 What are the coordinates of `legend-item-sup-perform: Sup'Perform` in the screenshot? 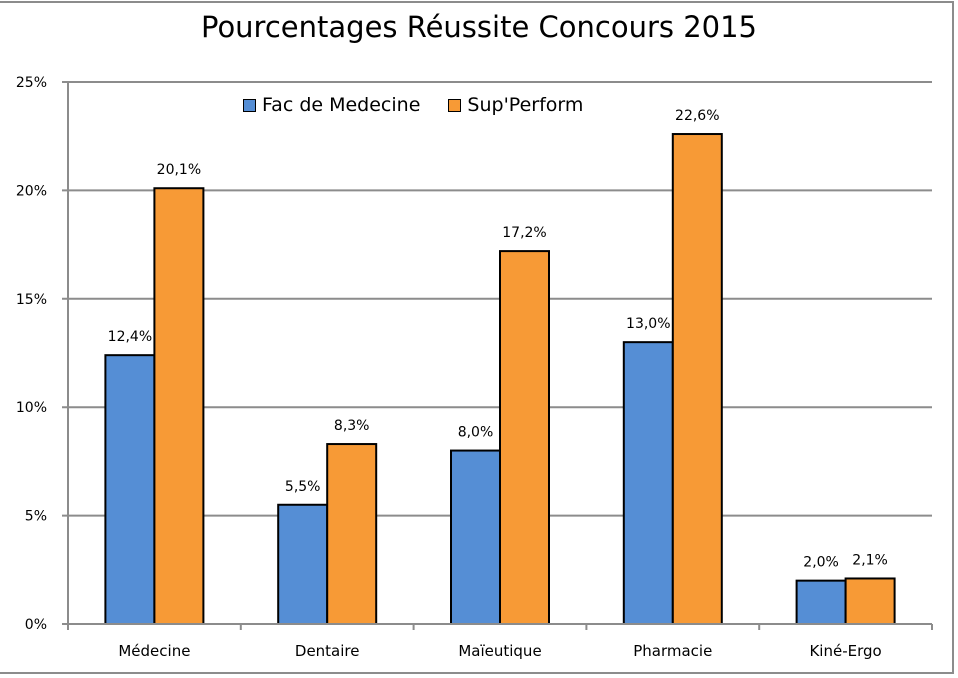 It's located at (515, 105).